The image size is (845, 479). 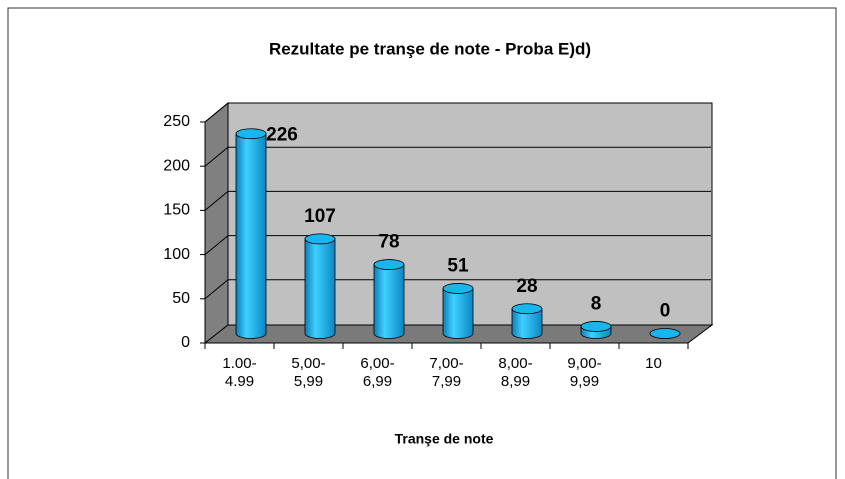 I want to click on y-tick-label: 0, so click(x=185, y=342).